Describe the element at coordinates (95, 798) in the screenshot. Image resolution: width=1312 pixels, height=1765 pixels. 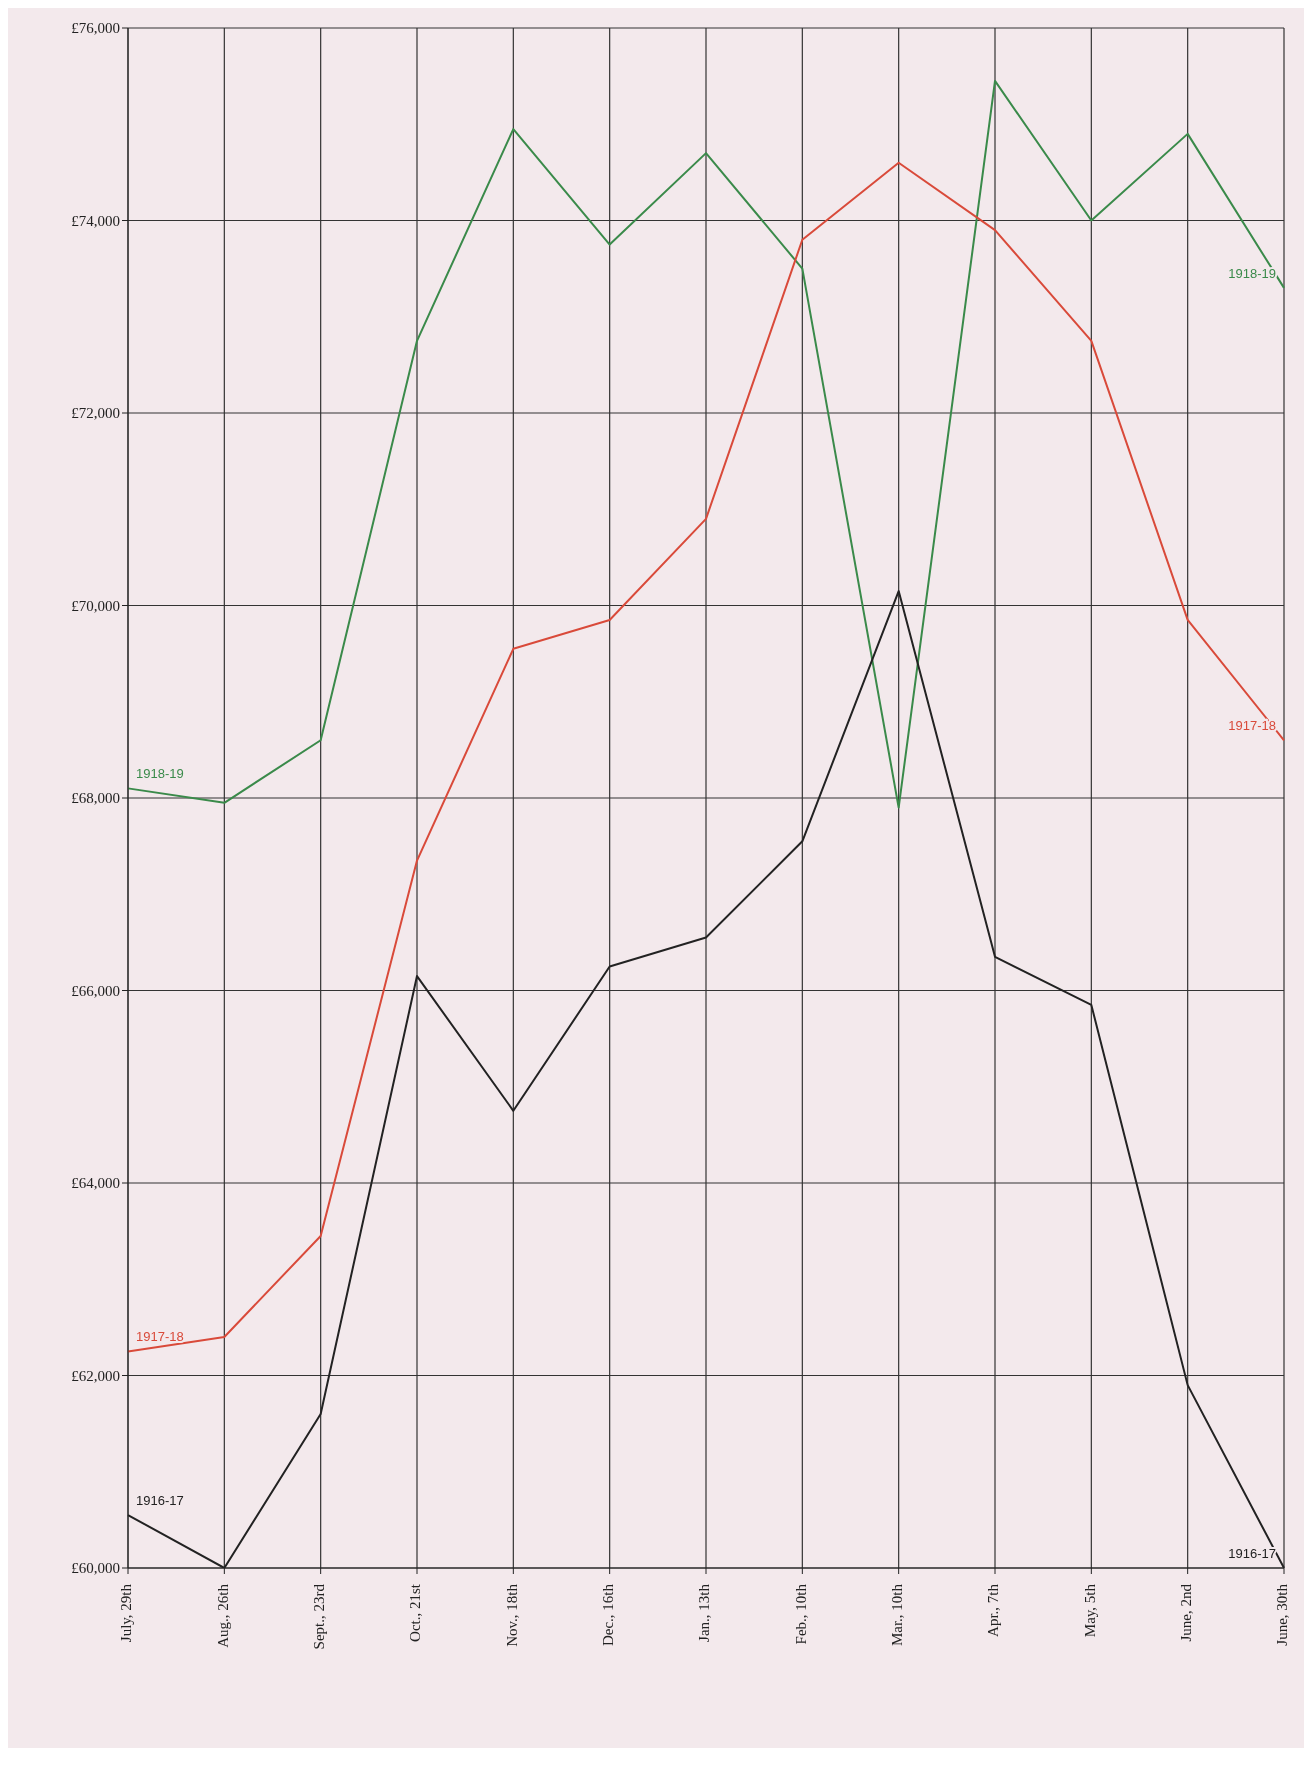
I see `y-tick-label: £68,000` at that location.